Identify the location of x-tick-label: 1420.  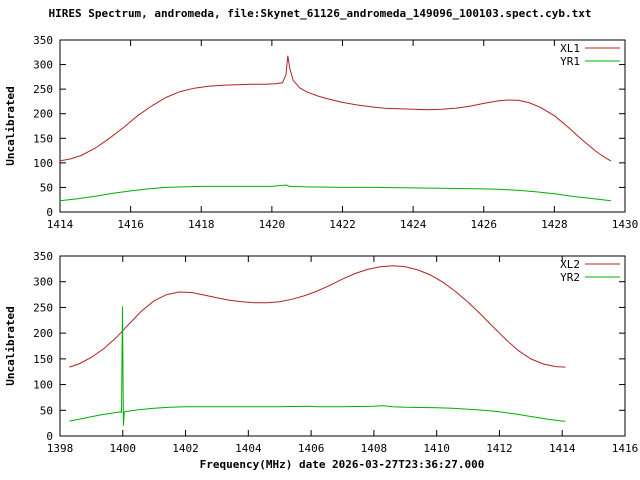
(272, 224).